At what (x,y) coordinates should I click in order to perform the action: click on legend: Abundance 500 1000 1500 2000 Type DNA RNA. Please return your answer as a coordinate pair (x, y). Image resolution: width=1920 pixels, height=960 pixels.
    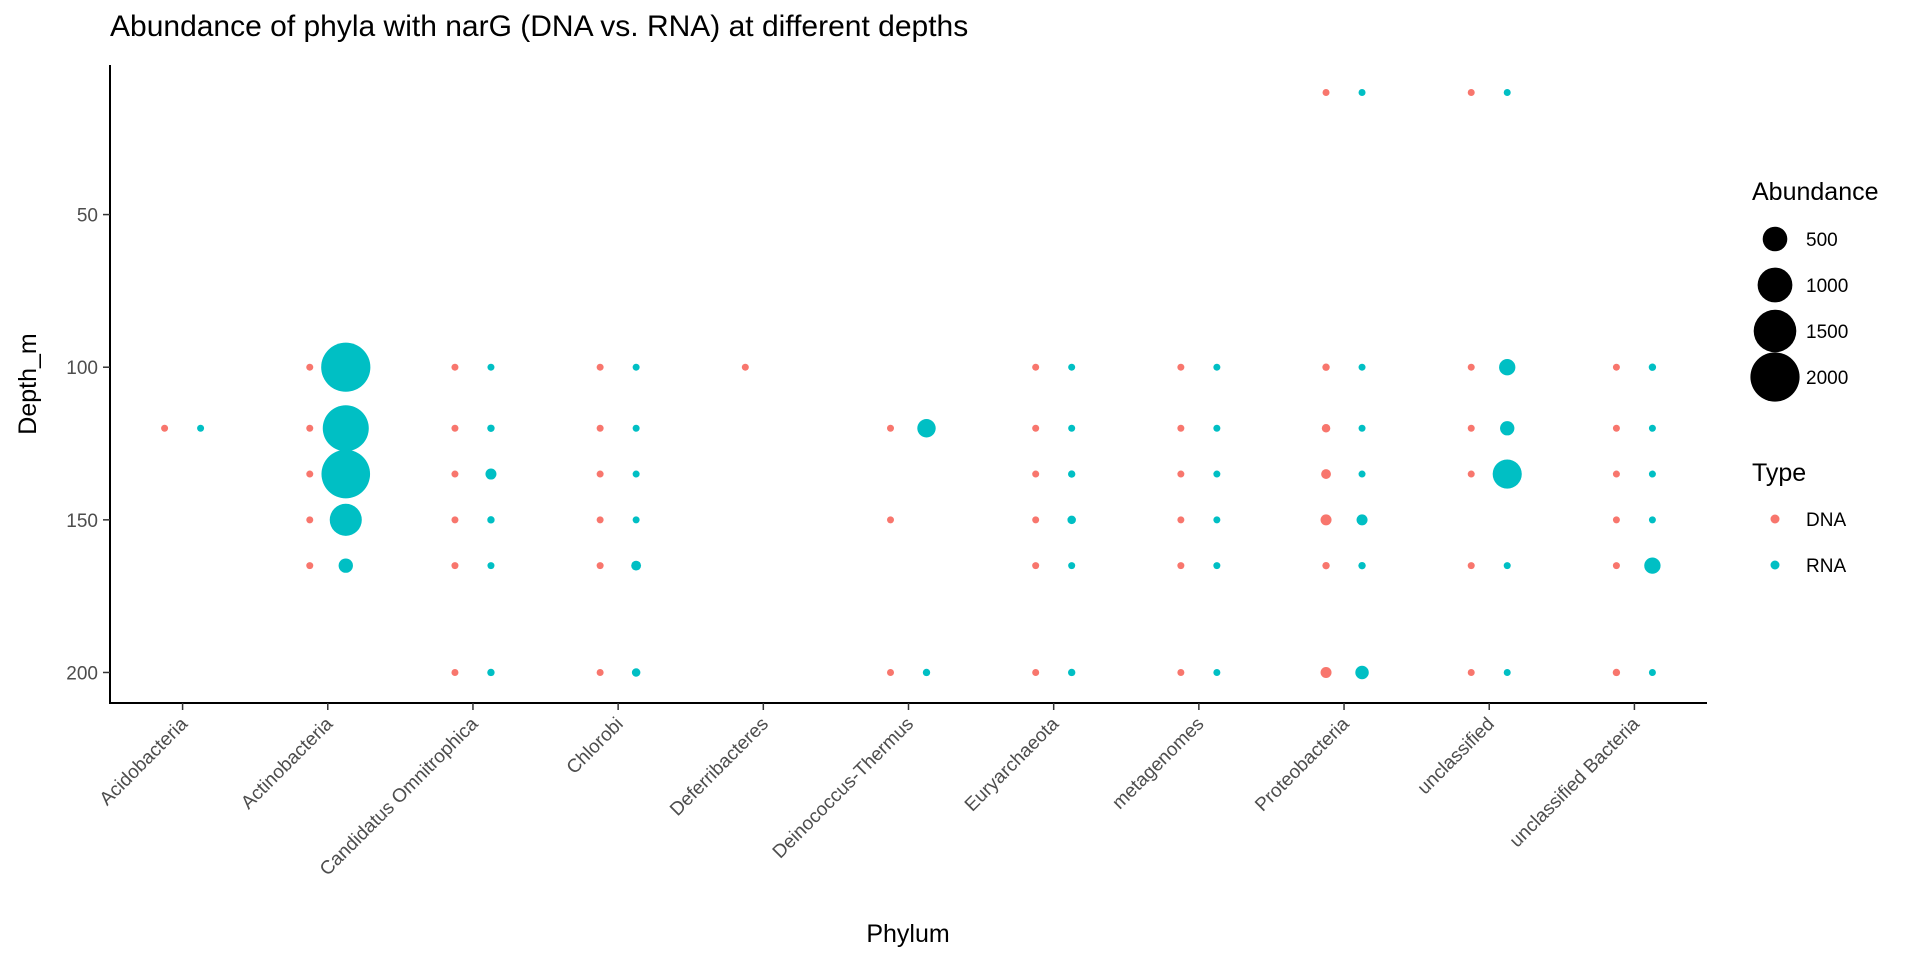
    Looking at the image, I should click on (1814, 377).